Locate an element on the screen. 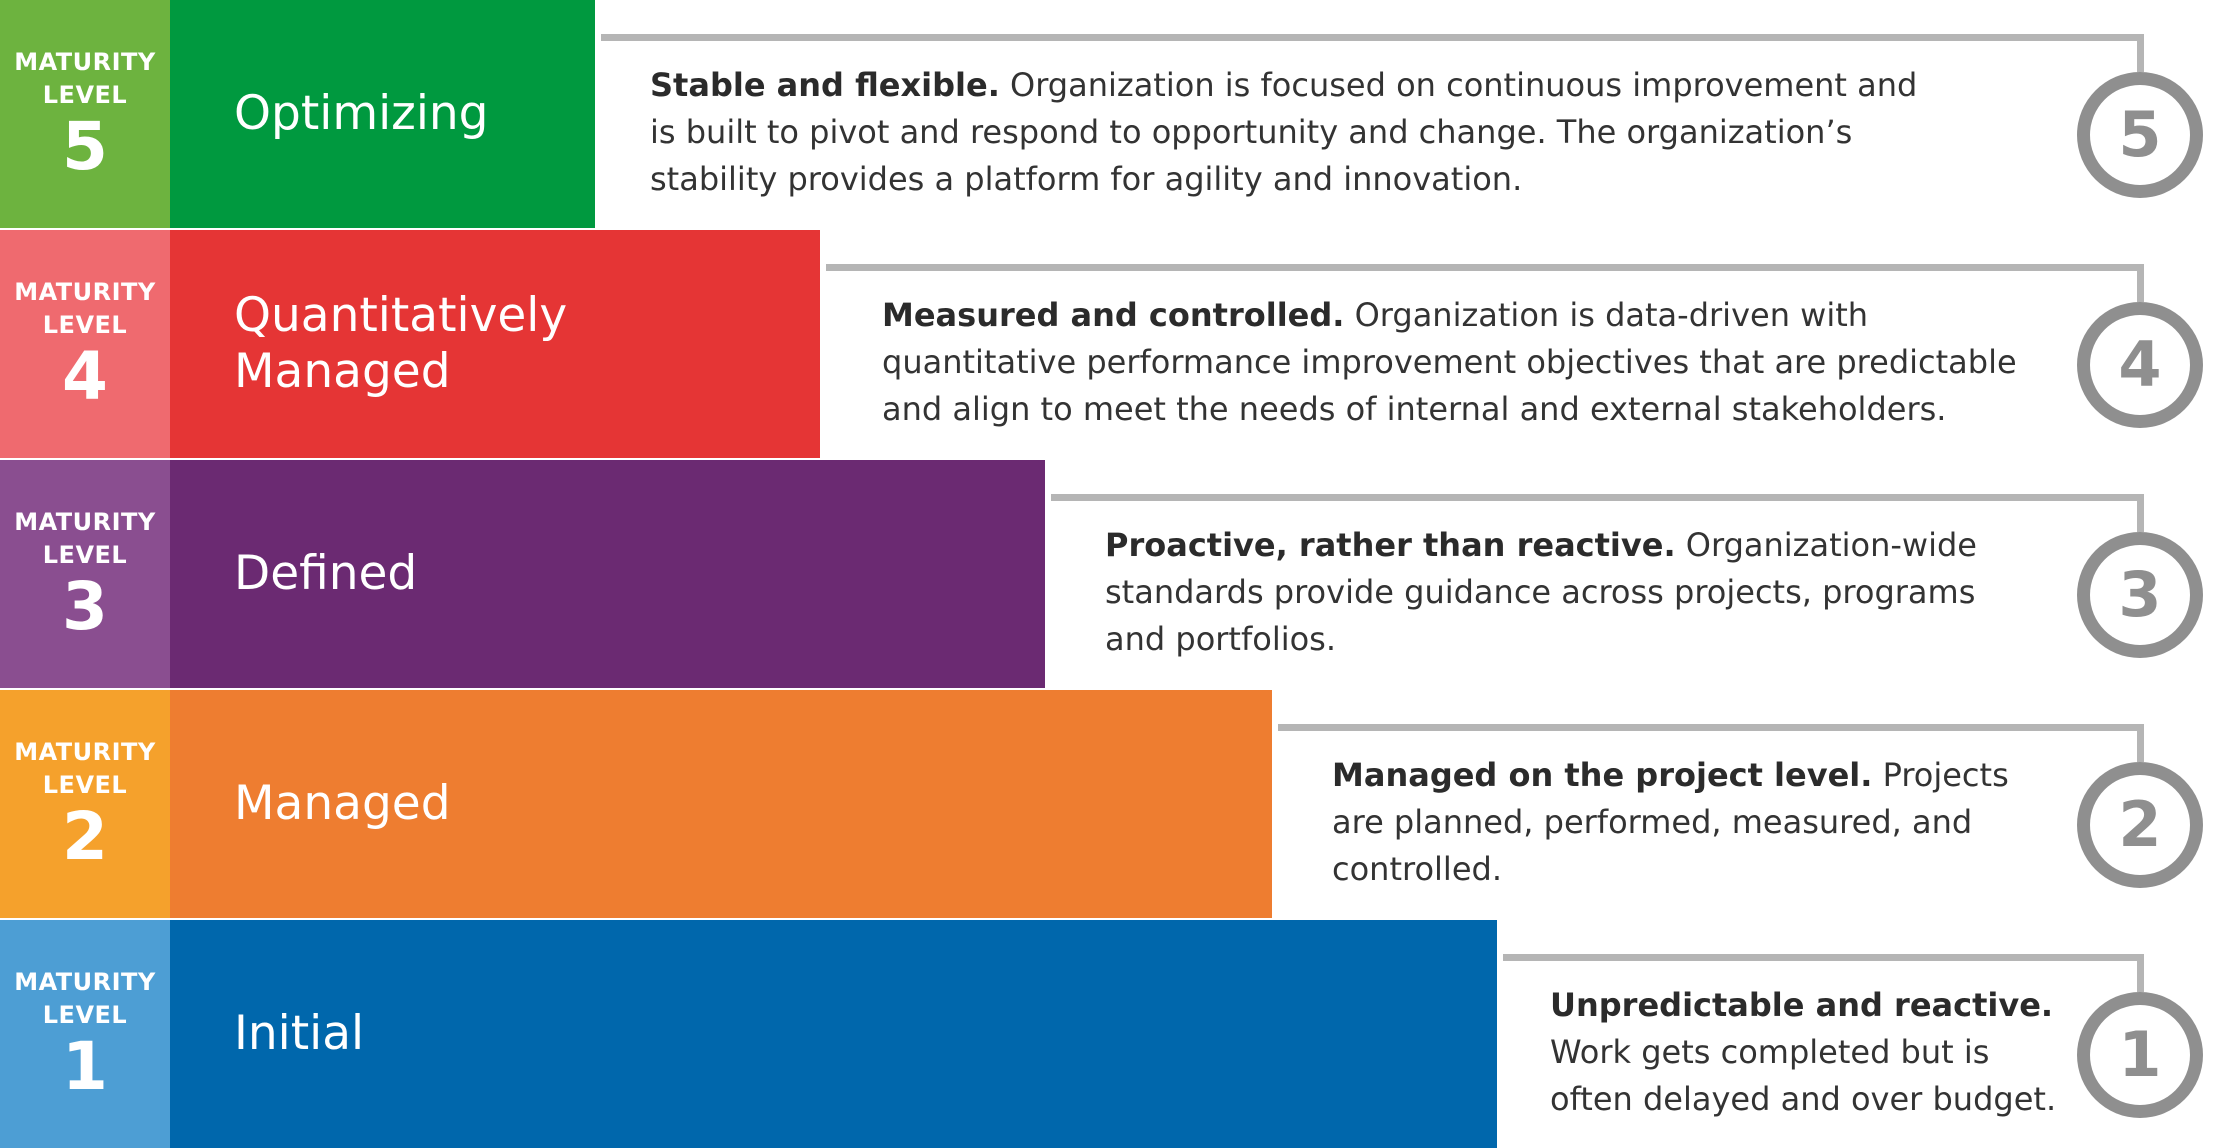  level-3-badge: 3 is located at coordinates (2140, 595).